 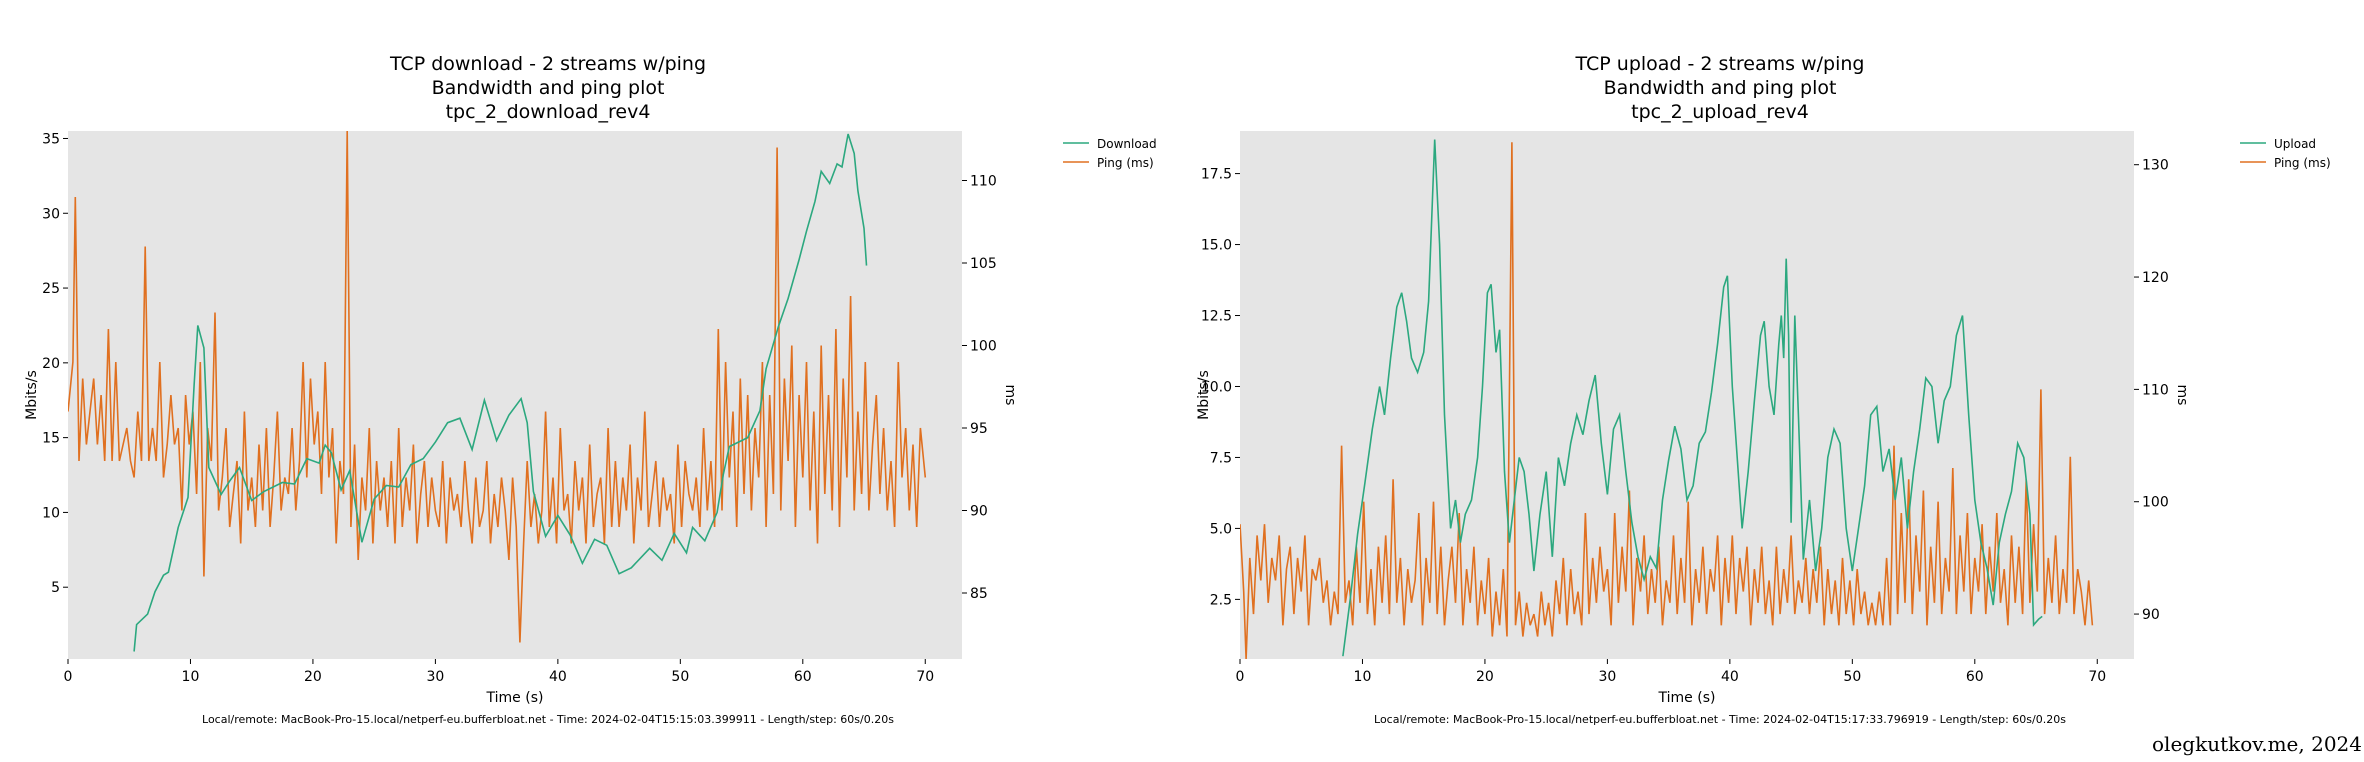 What do you see at coordinates (51, 439) in the screenshot?
I see `y-tick-label: 15` at bounding box center [51, 439].